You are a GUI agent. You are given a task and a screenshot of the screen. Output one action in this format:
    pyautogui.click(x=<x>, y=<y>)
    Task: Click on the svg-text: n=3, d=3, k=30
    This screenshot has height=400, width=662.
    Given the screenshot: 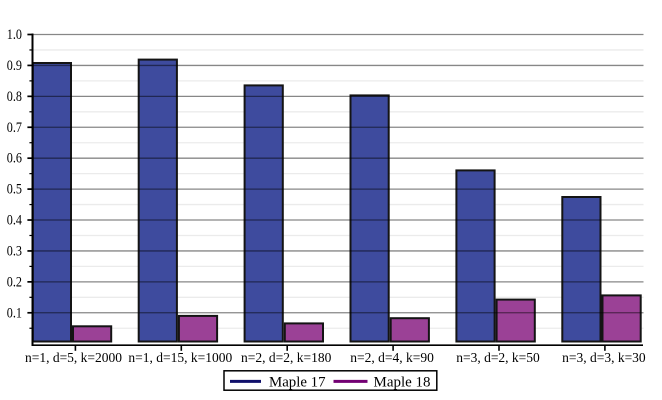 What is the action you would take?
    pyautogui.click(x=604, y=357)
    